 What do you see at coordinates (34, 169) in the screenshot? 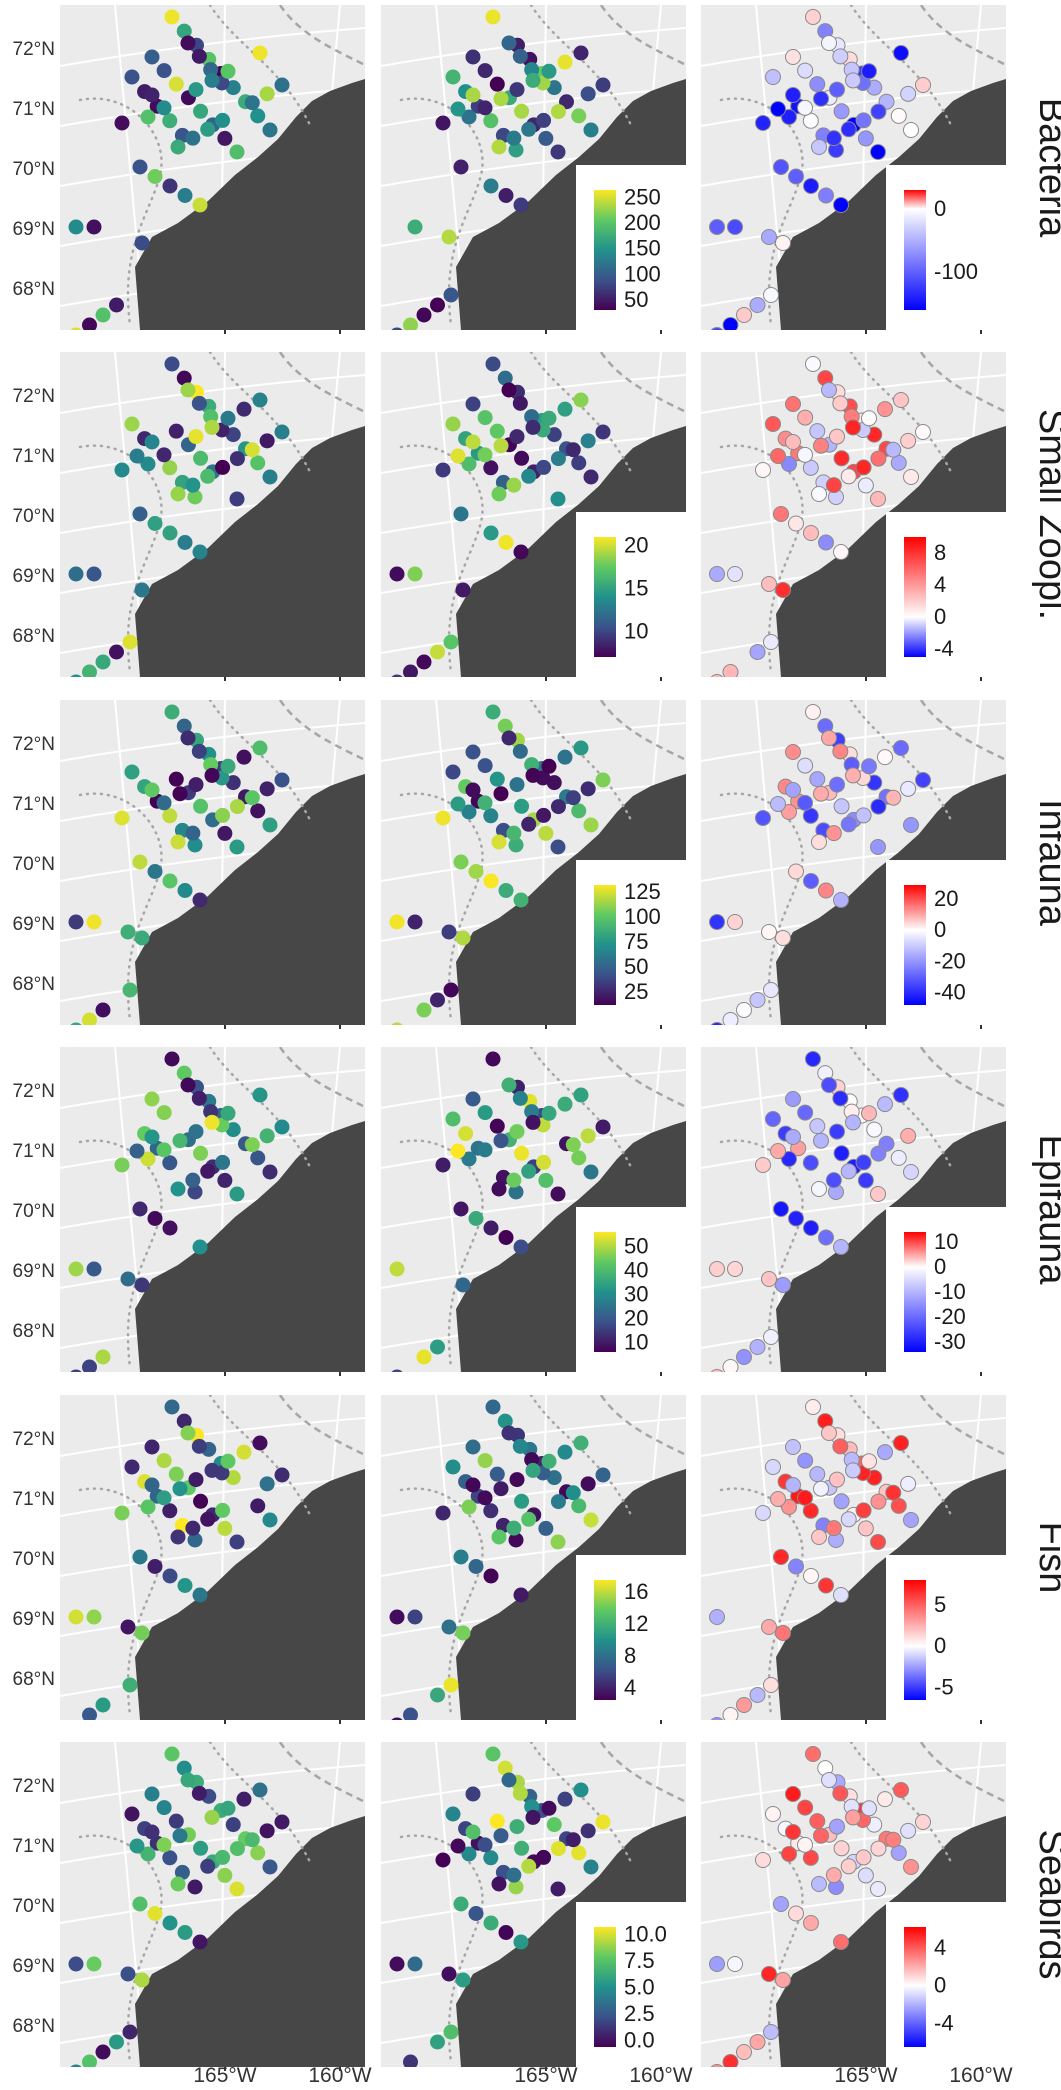
I see `latitude-tick-label: 70°N` at bounding box center [34, 169].